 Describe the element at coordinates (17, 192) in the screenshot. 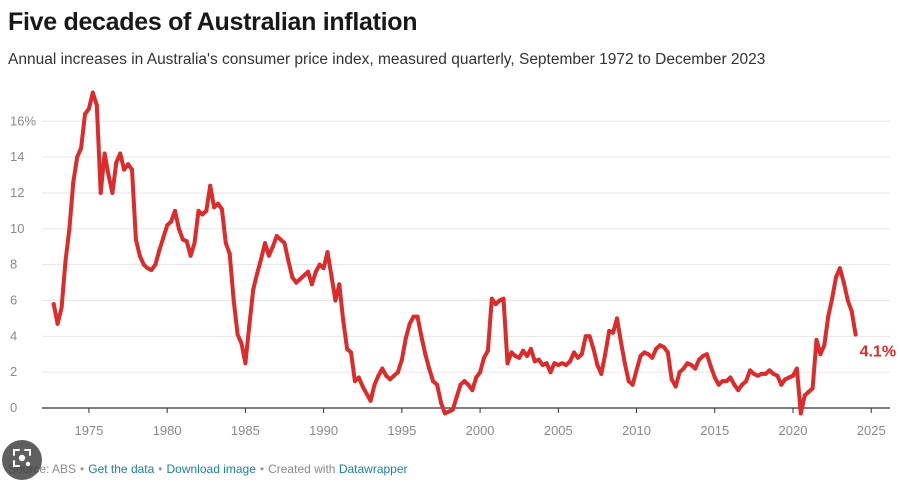

I see `y-tick-label: 12` at that location.